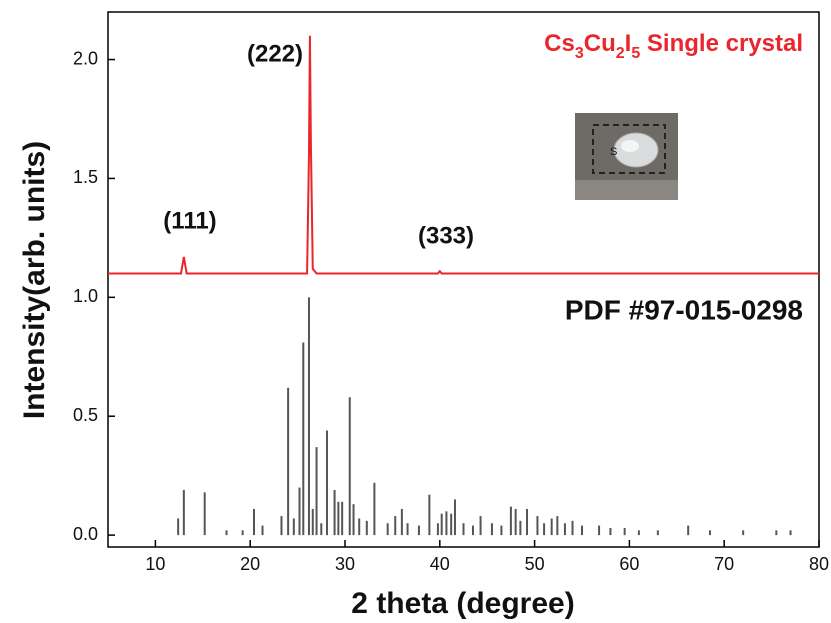 Image resolution: width=831 pixels, height=623 pixels. What do you see at coordinates (684, 309) in the screenshot?
I see `series-label: PDF #97-015-0298` at bounding box center [684, 309].